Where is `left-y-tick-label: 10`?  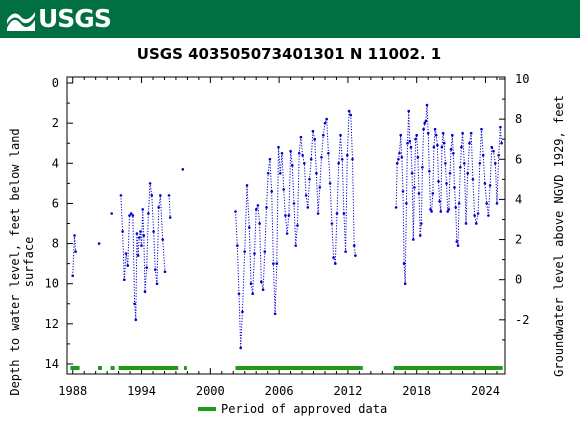
left-y-tick-label: 10 is located at coordinates (52, 284).